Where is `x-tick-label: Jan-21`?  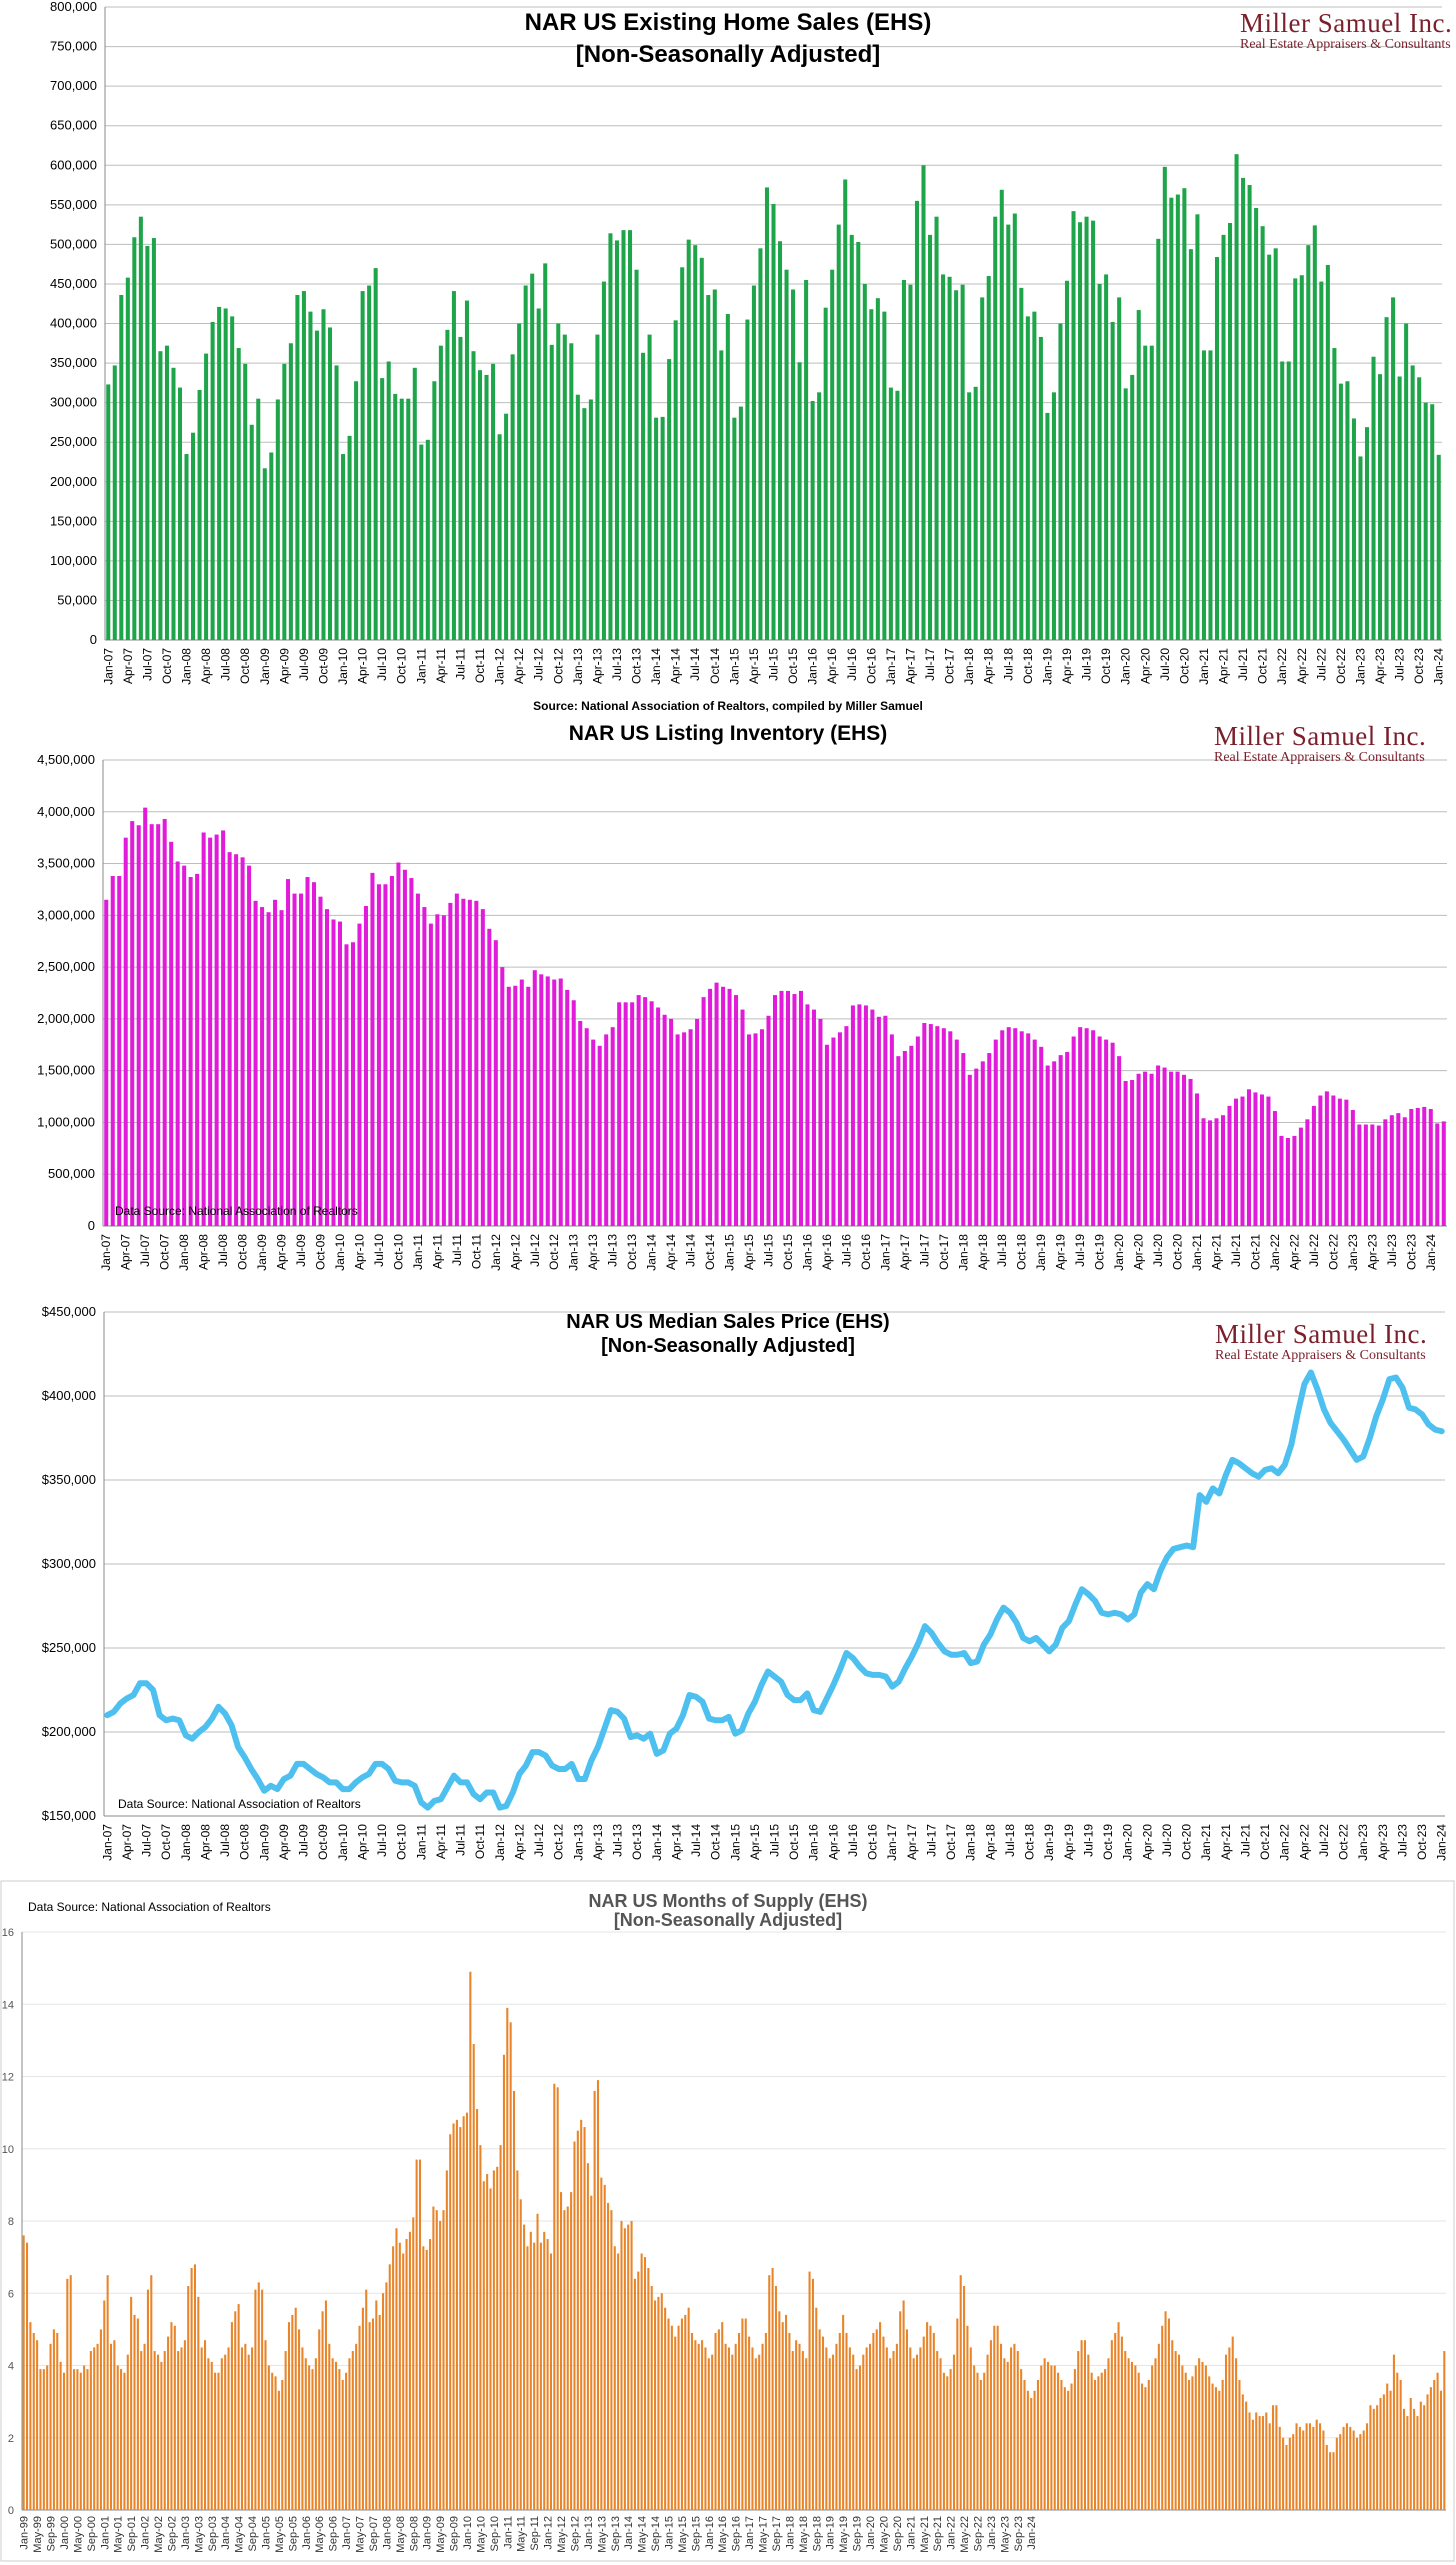 x-tick-label: Jan-21 is located at coordinates (1197, 1252).